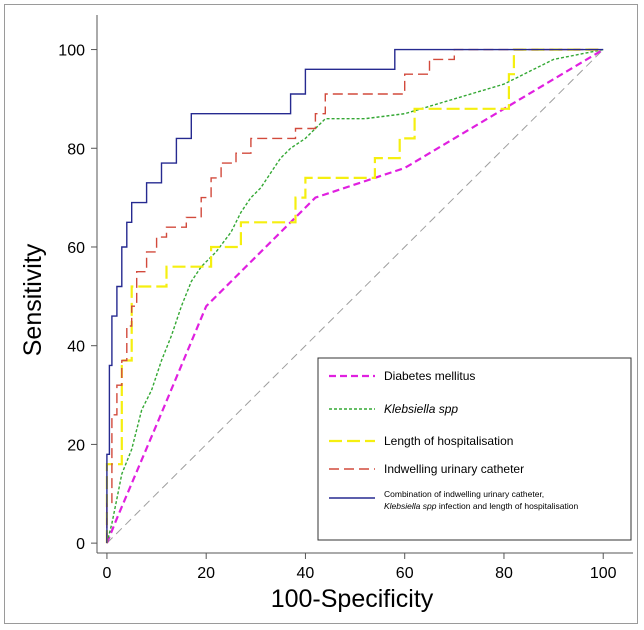 This screenshot has width=644, height=630. What do you see at coordinates (33, 299) in the screenshot?
I see `y-axis-label: Sensitivity` at bounding box center [33, 299].